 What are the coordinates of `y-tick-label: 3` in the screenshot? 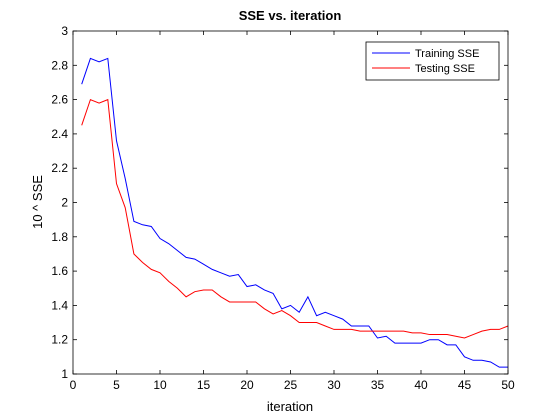 It's located at (64, 31).